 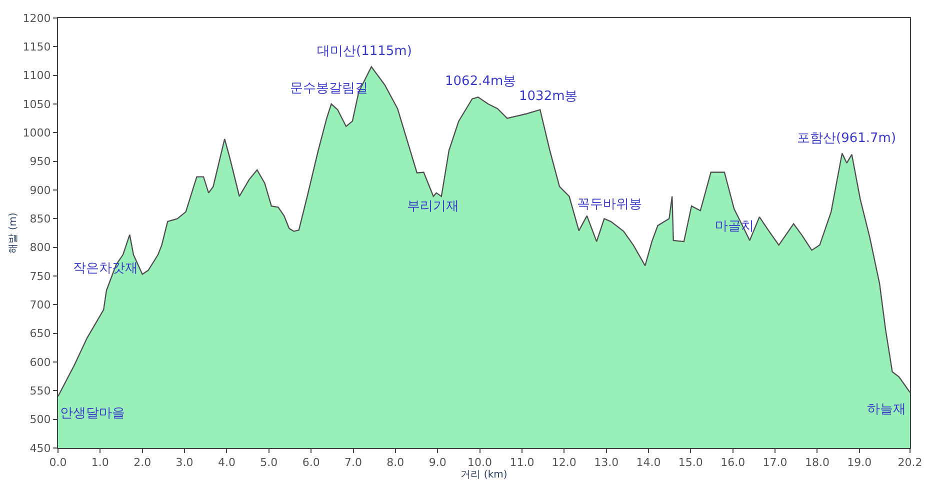 I want to click on x-tick-label: 19.0, so click(x=859, y=463).